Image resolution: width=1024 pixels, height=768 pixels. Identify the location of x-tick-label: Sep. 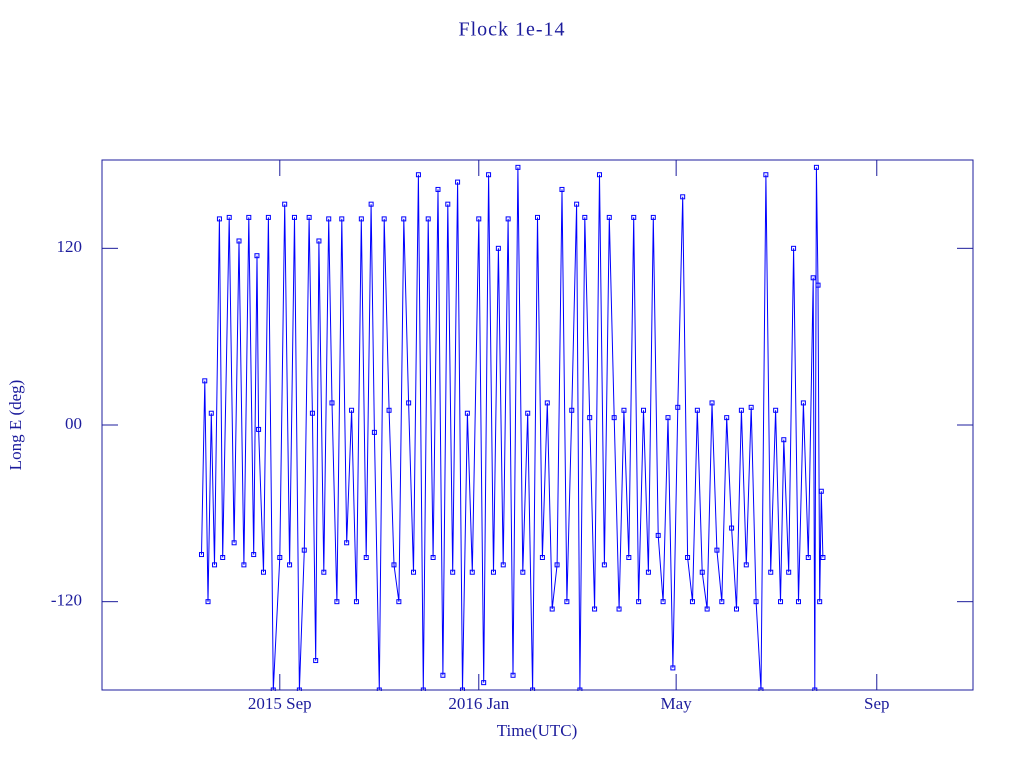
(877, 703).